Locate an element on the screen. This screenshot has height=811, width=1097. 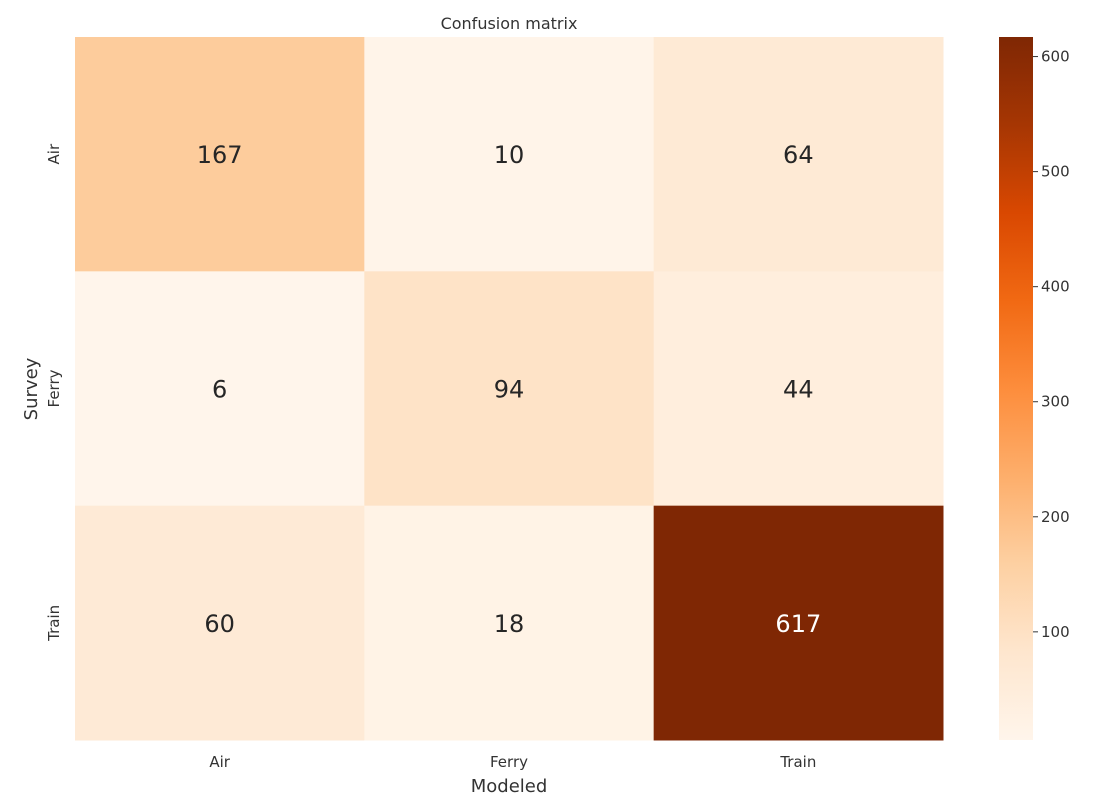
y-tick-labels: Air Ferry Train is located at coordinates (54, 392).